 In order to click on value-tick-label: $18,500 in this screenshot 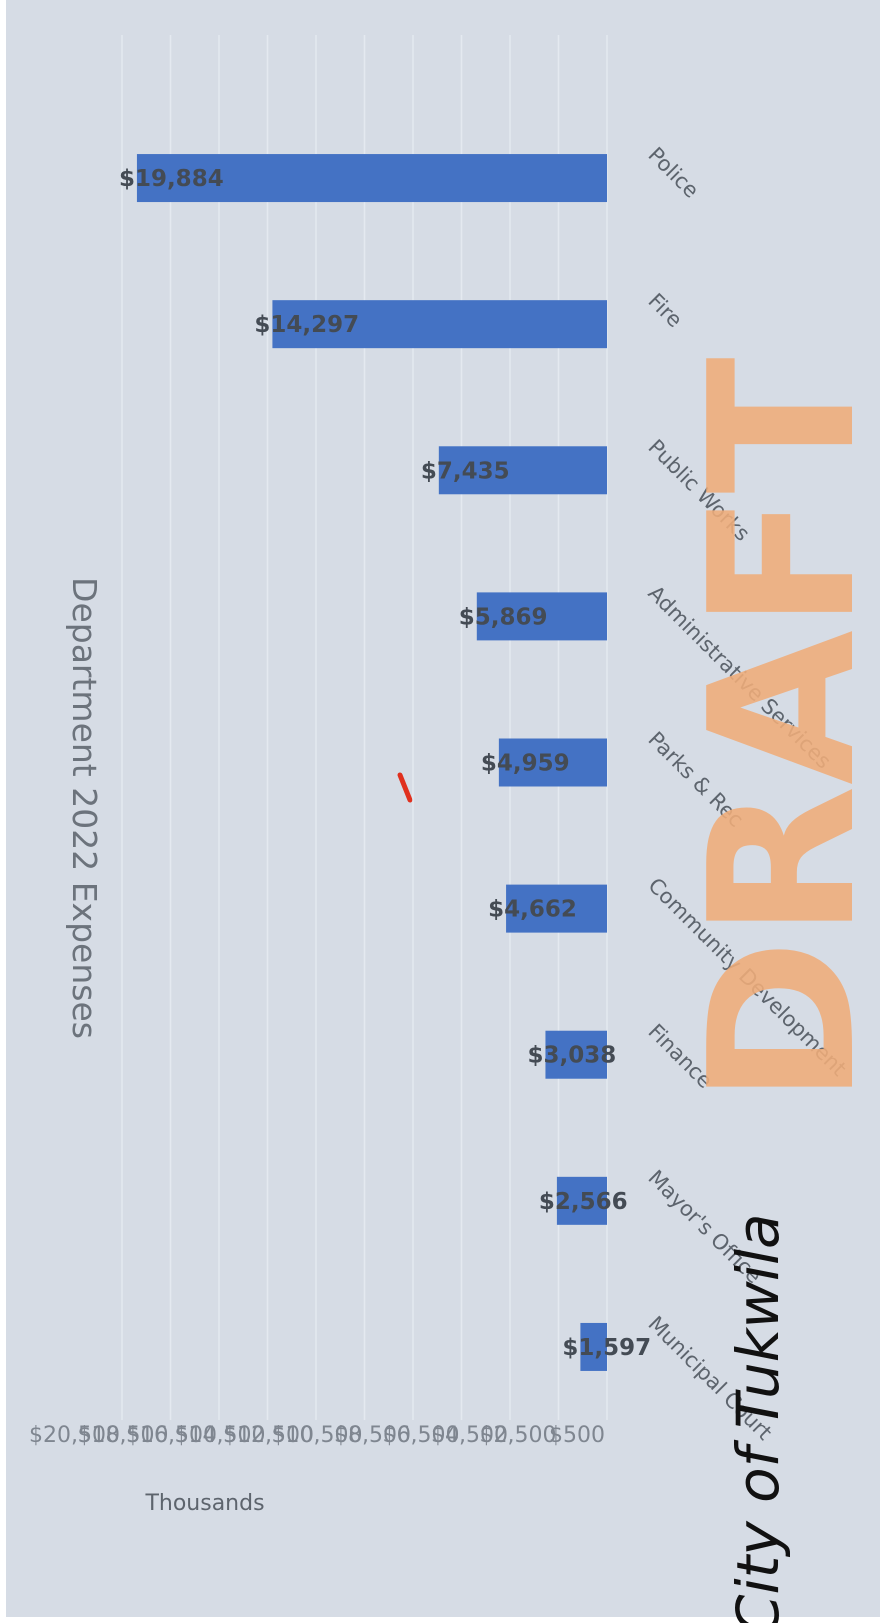, I will do `click(123, 1435)`.